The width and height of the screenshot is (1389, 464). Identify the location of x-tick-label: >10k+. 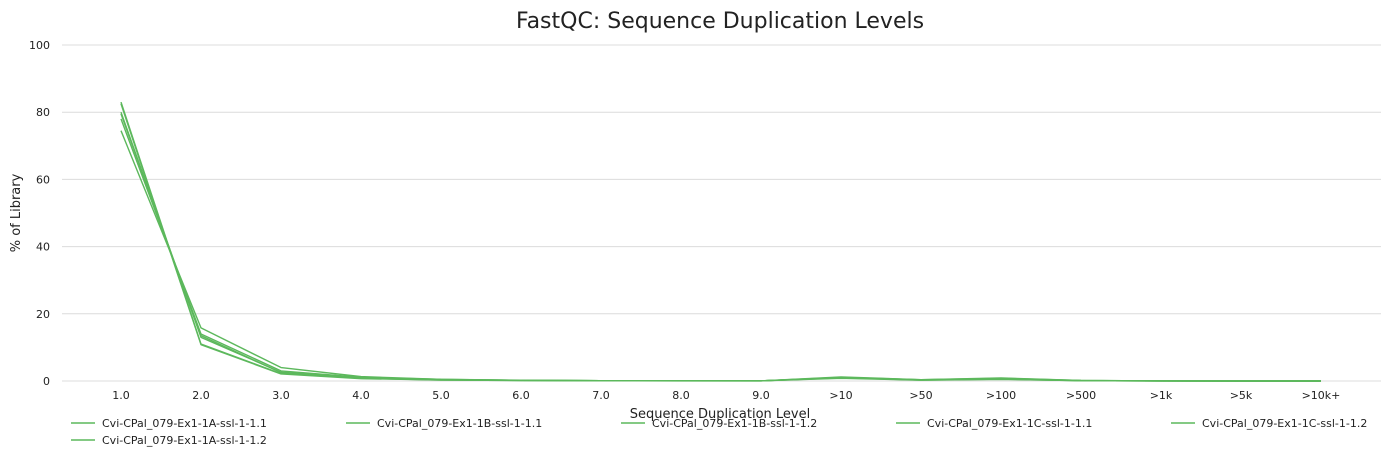
(1321, 395).